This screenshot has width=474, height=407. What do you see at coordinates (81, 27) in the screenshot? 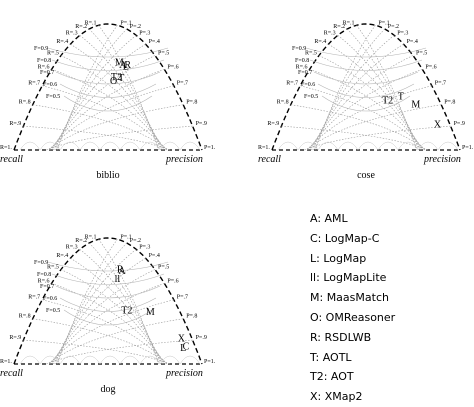
I see `iso-recall-label: R=.2` at bounding box center [81, 27].